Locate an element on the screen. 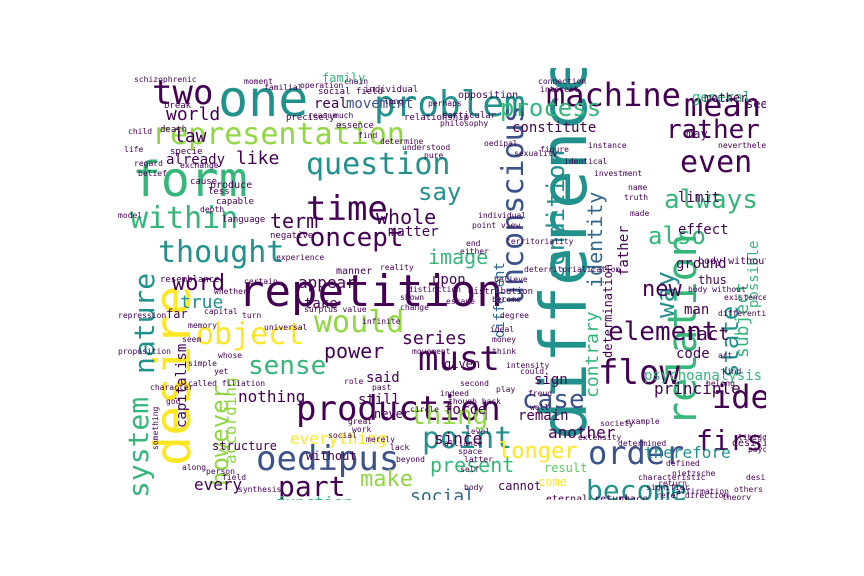  cloud-word: shown is located at coordinates (412, 297).